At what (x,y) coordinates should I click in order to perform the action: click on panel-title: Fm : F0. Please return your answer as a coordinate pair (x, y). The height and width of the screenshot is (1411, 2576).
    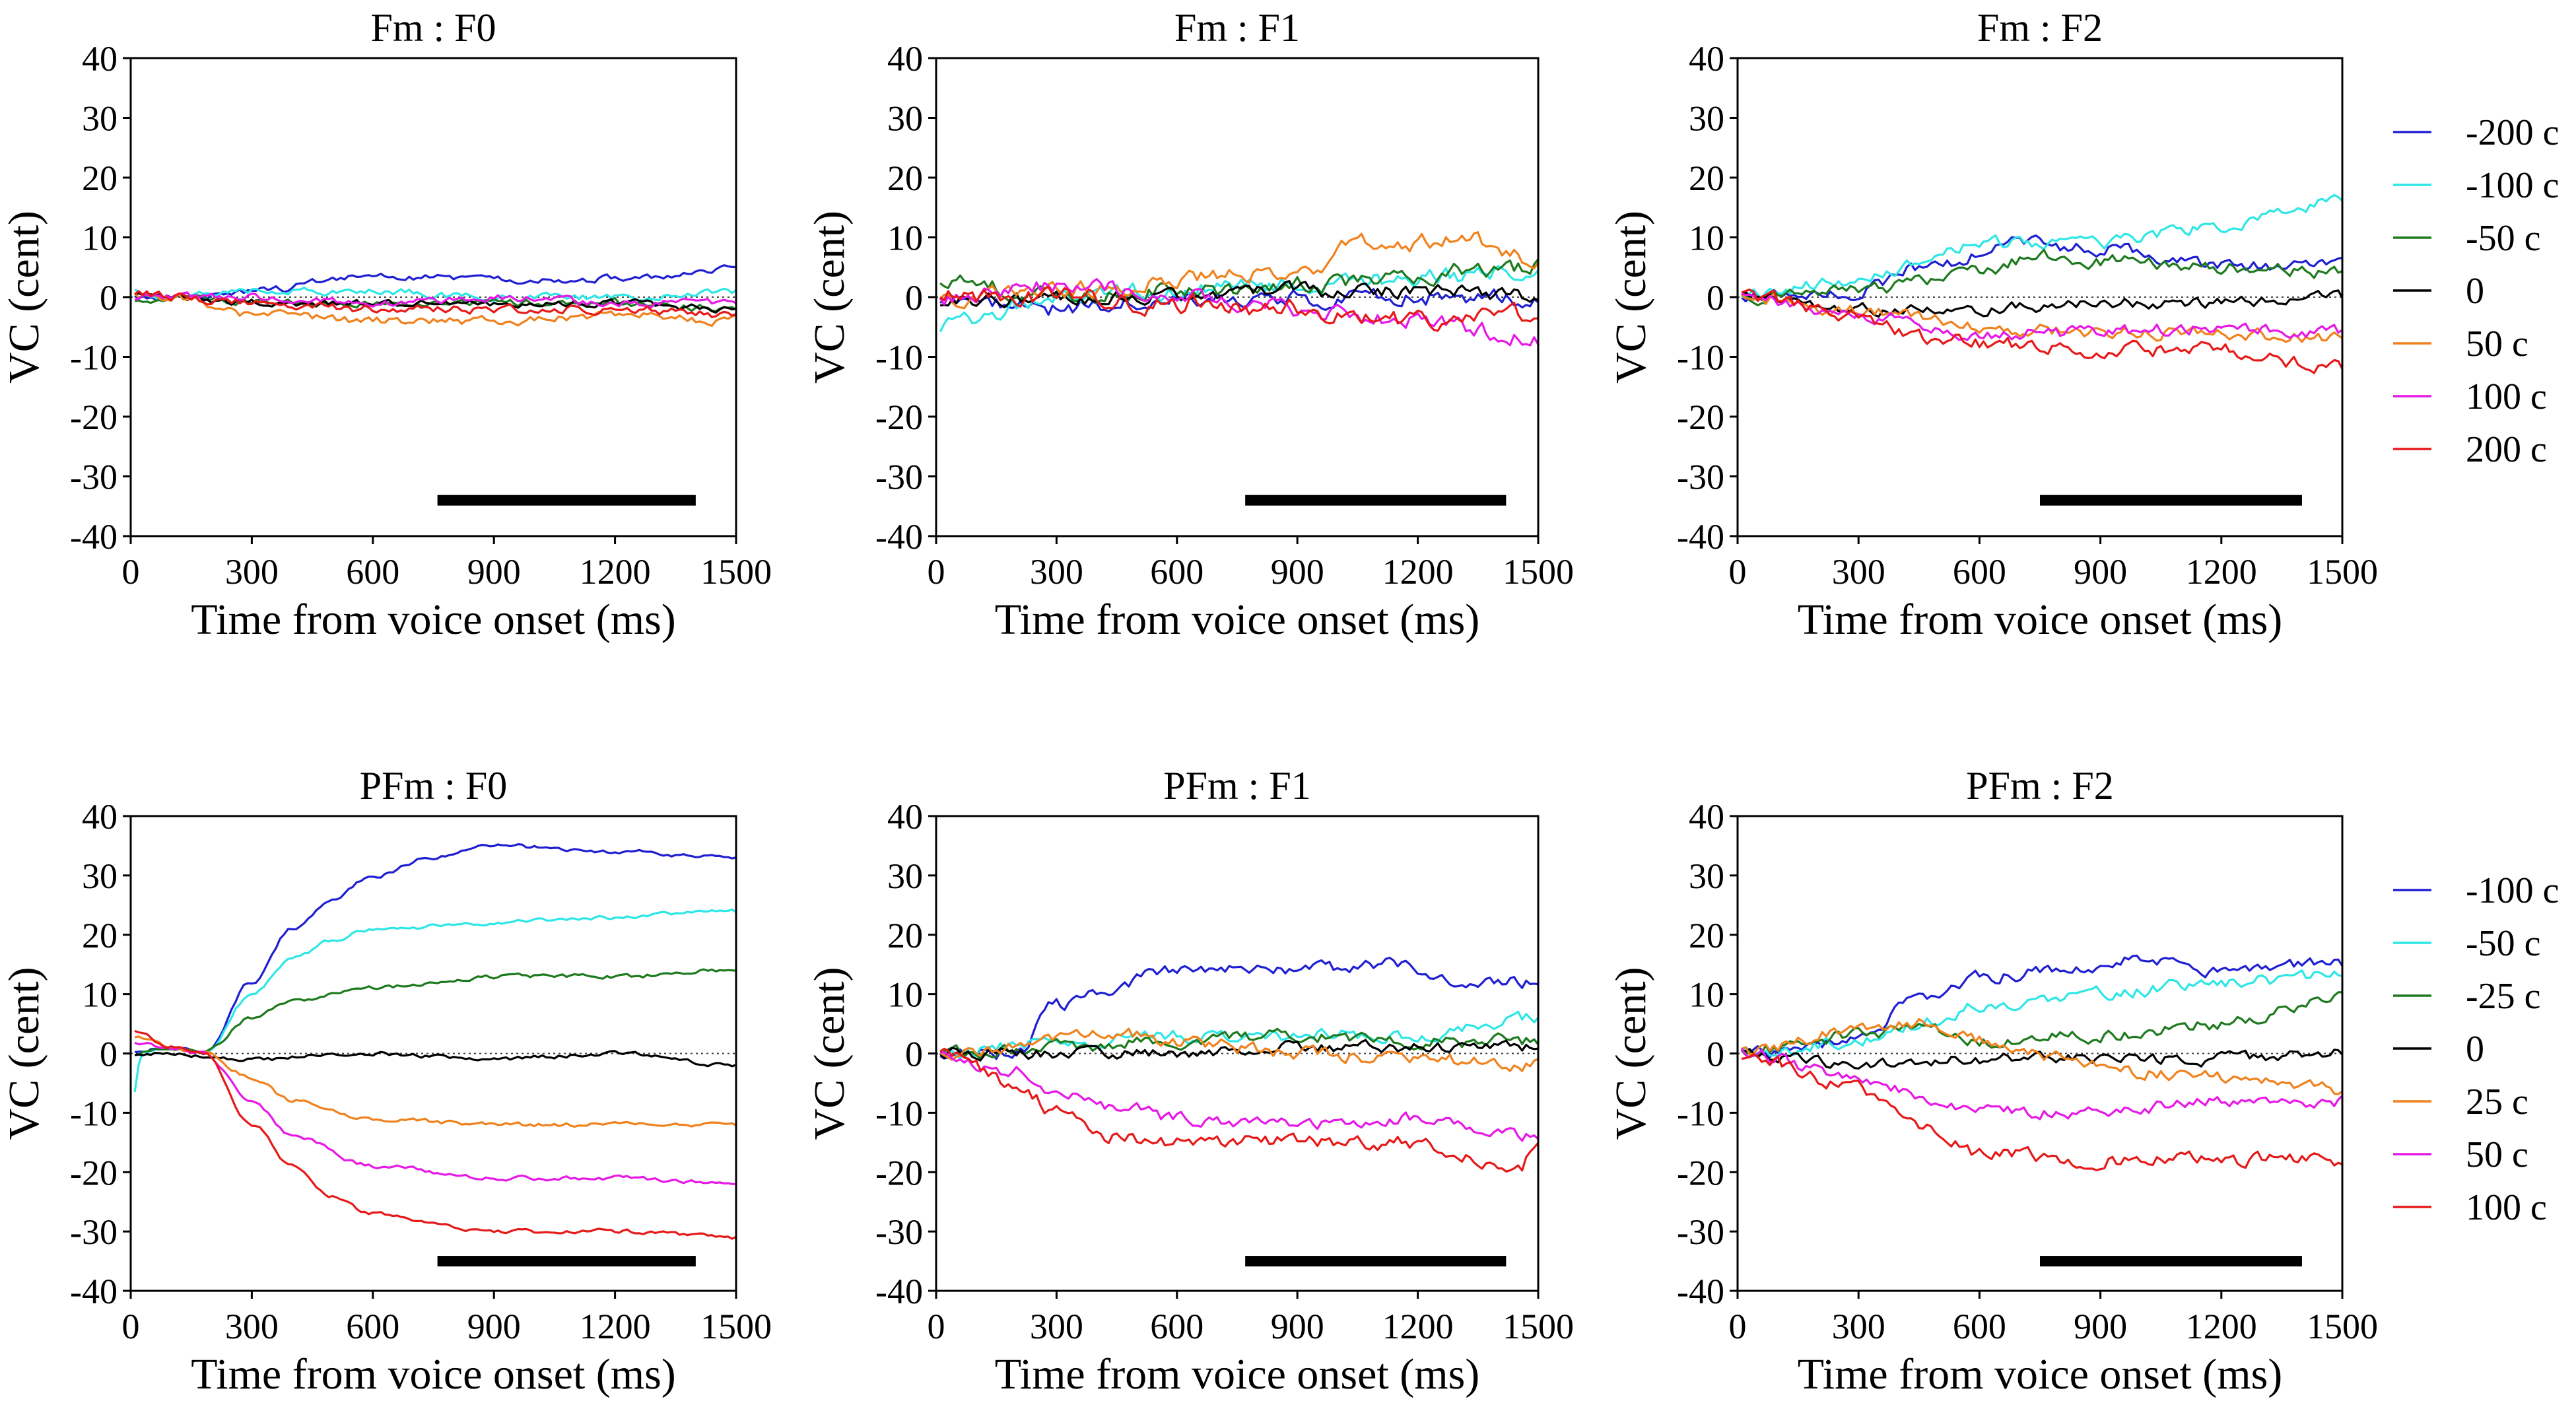
    Looking at the image, I should click on (433, 28).